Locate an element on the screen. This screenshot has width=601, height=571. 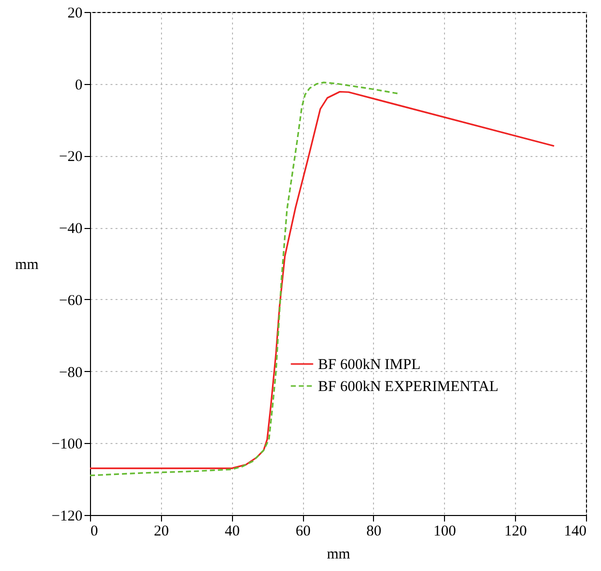
y-tick-label: −40 is located at coordinates (70, 229).